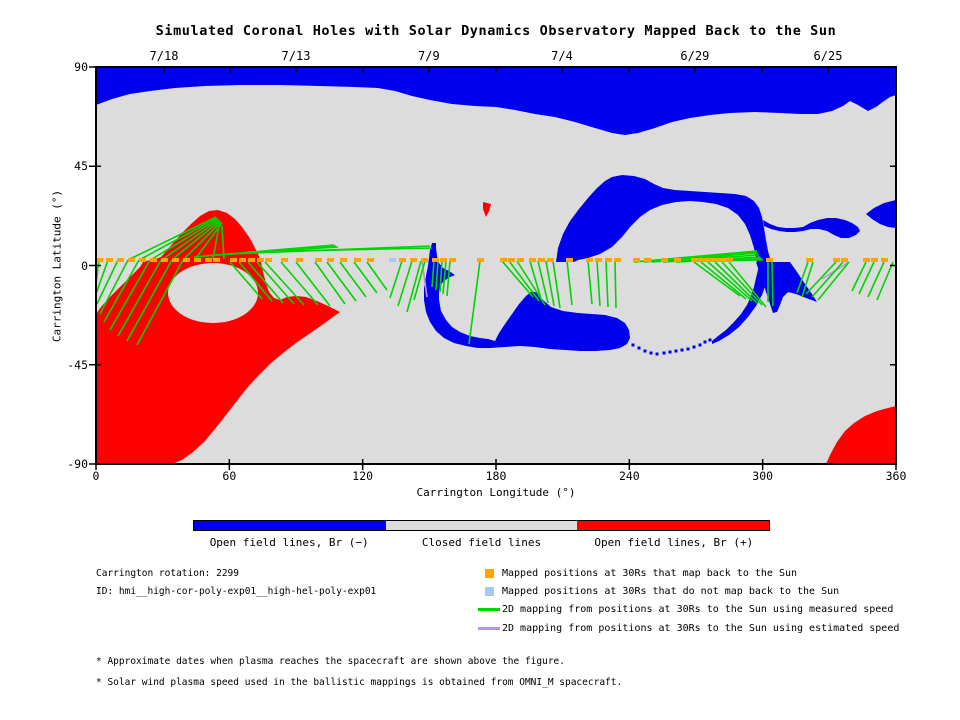  I want to click on x-tick-label: 240, so click(629, 476).